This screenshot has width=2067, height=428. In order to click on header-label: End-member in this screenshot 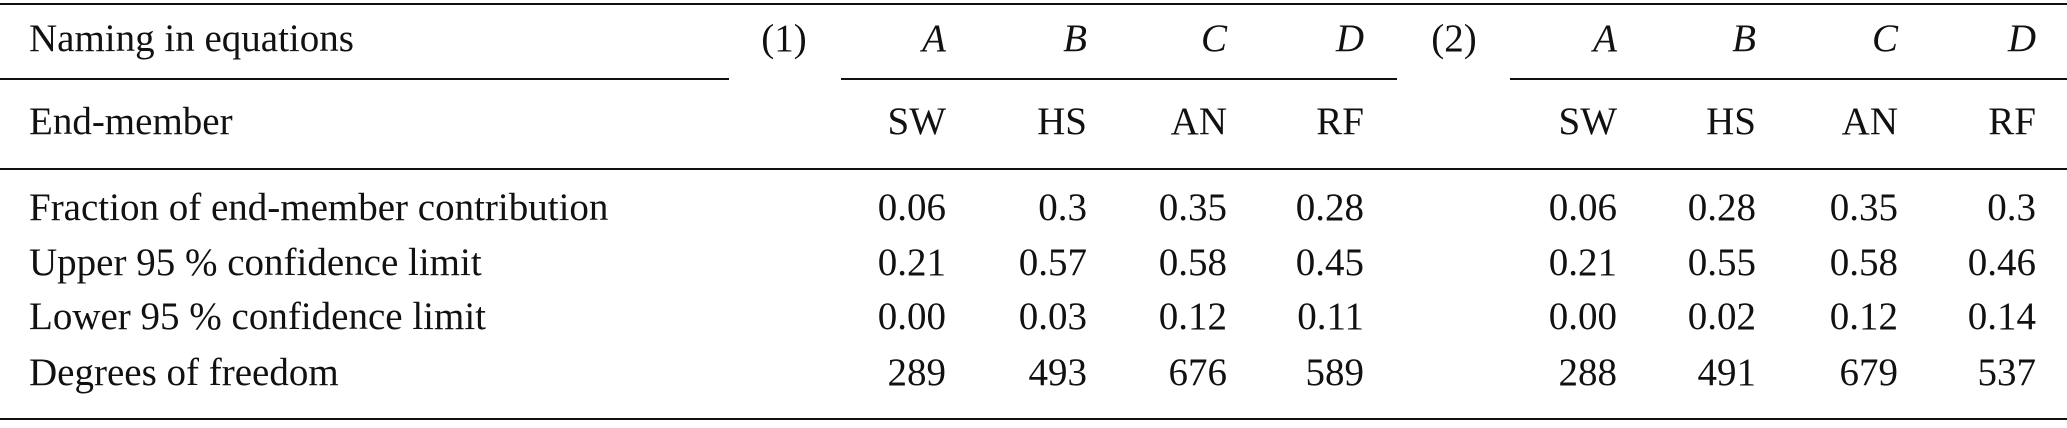, I will do `click(131, 121)`.